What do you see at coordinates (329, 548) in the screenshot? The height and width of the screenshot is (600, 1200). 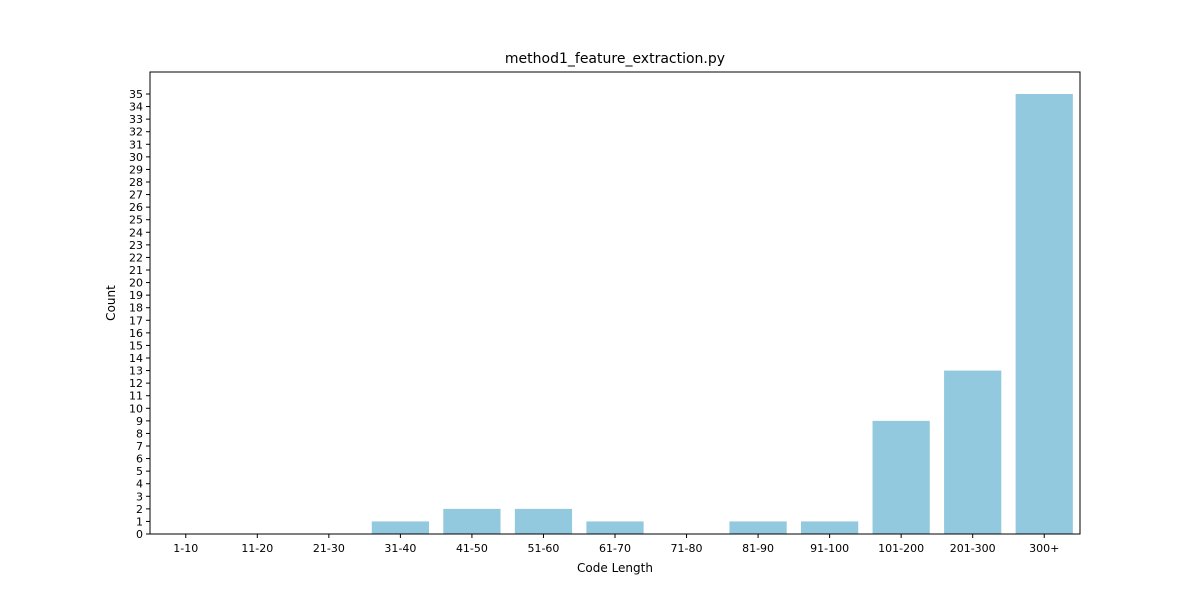 I see `x-tick-label: 21-30` at bounding box center [329, 548].